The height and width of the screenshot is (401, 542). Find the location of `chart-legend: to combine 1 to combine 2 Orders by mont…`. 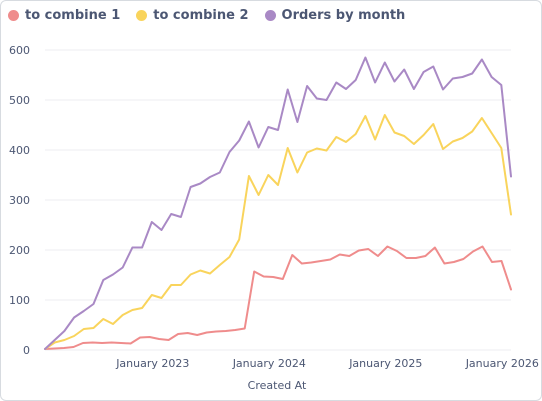

chart-legend: to combine 1 to combine 2 Orders by mont… is located at coordinates (206, 15).